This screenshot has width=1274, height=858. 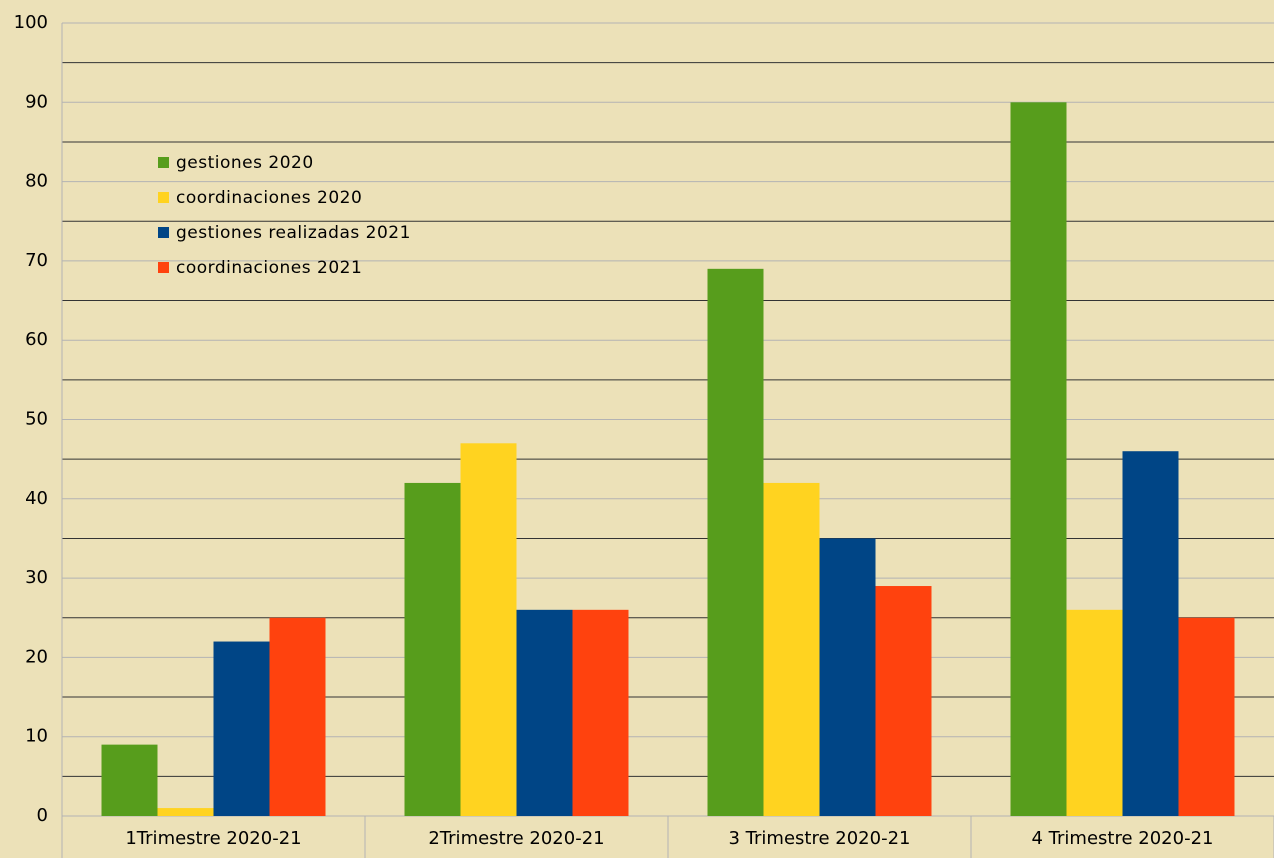 What do you see at coordinates (269, 268) in the screenshot?
I see `legend-label: coordinaciones 2021` at bounding box center [269, 268].